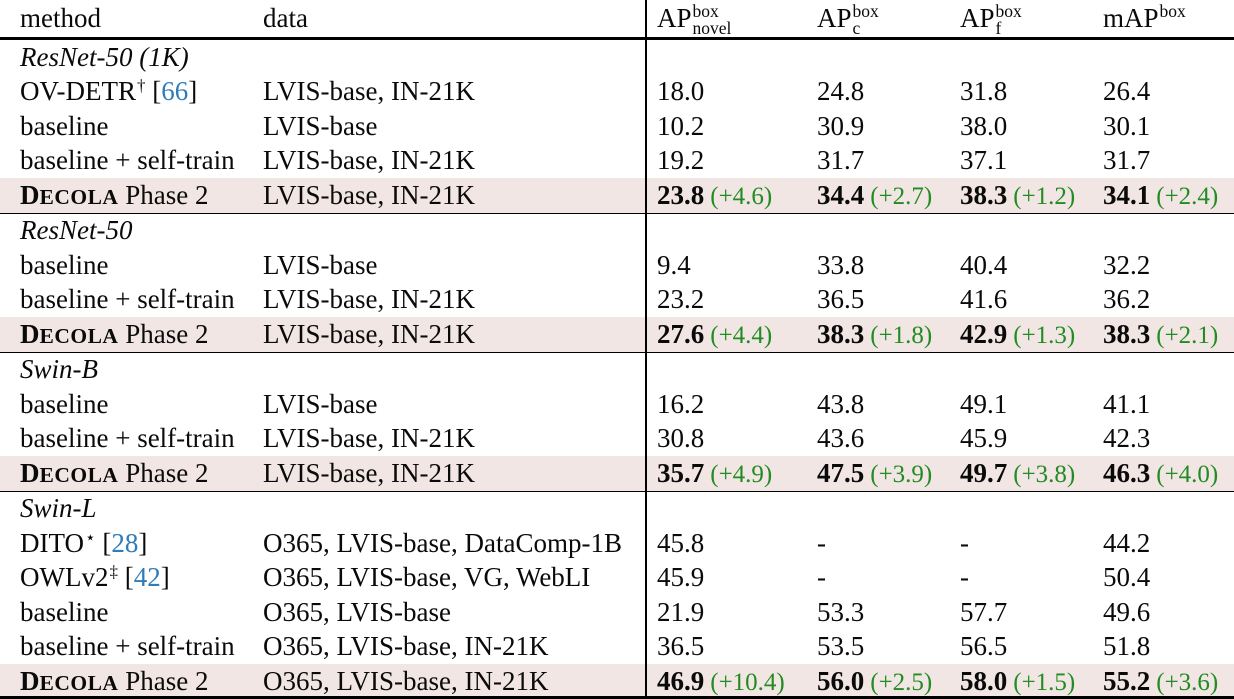  What do you see at coordinates (1127, 577) in the screenshot?
I see `metric-value: 50.4` at bounding box center [1127, 577].